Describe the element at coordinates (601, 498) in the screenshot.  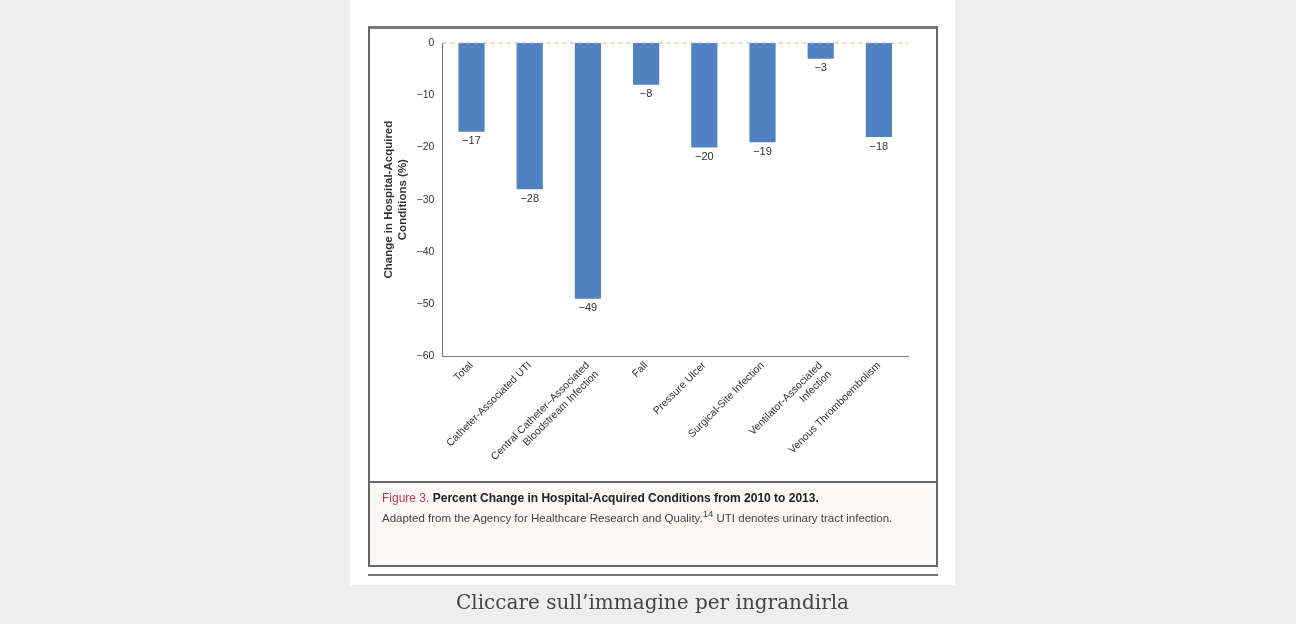
I see `text: Figure 3. Percent Change in Hospital-Acquired Conditions from 2010 to 2013.` at that location.